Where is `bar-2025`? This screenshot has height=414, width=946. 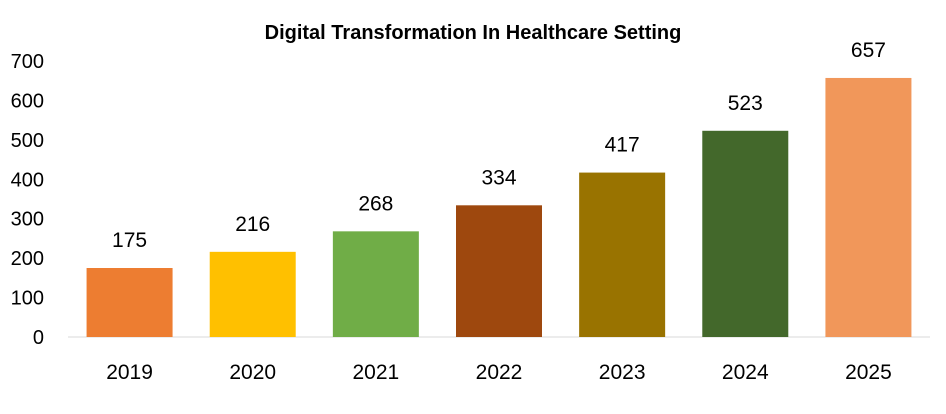 bar-2025 is located at coordinates (868, 207).